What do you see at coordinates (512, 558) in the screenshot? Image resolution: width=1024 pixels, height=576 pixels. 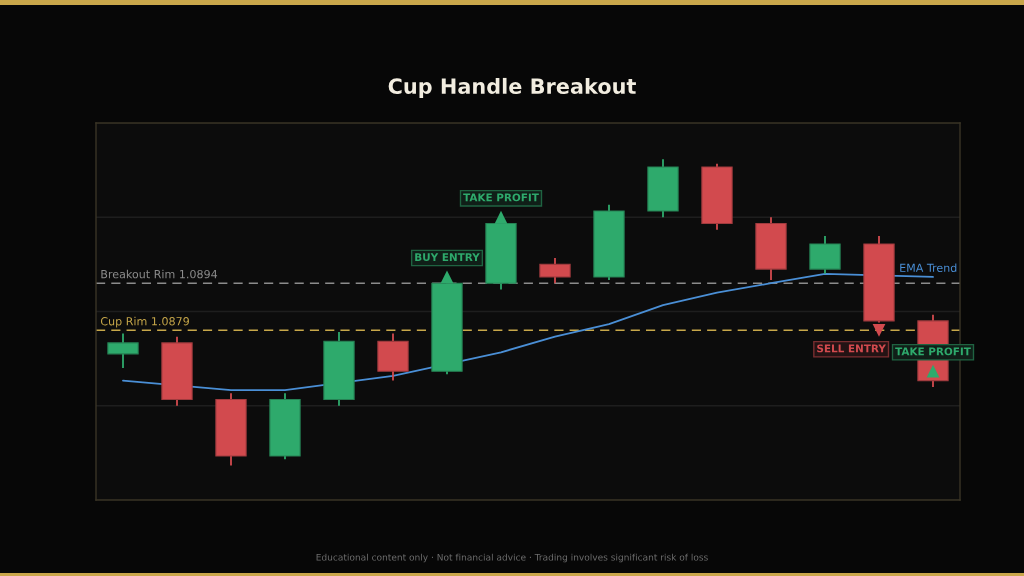 I see `text: Educational content only · Not financial advice · Trading involves significant risk of loss` at bounding box center [512, 558].